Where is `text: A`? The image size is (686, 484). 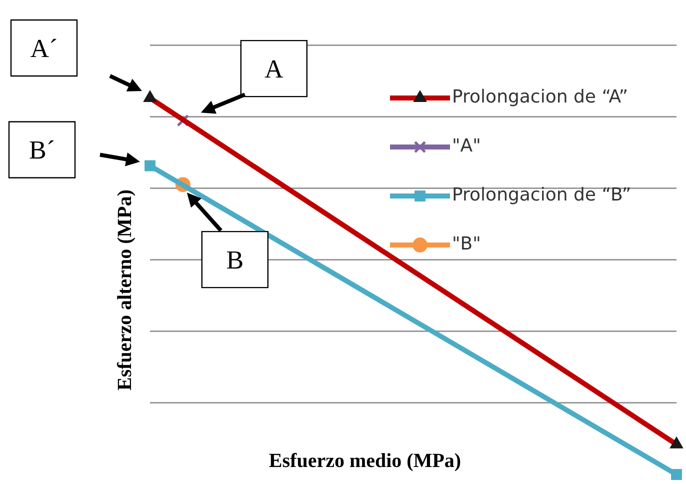 text: A is located at coordinates (274, 69).